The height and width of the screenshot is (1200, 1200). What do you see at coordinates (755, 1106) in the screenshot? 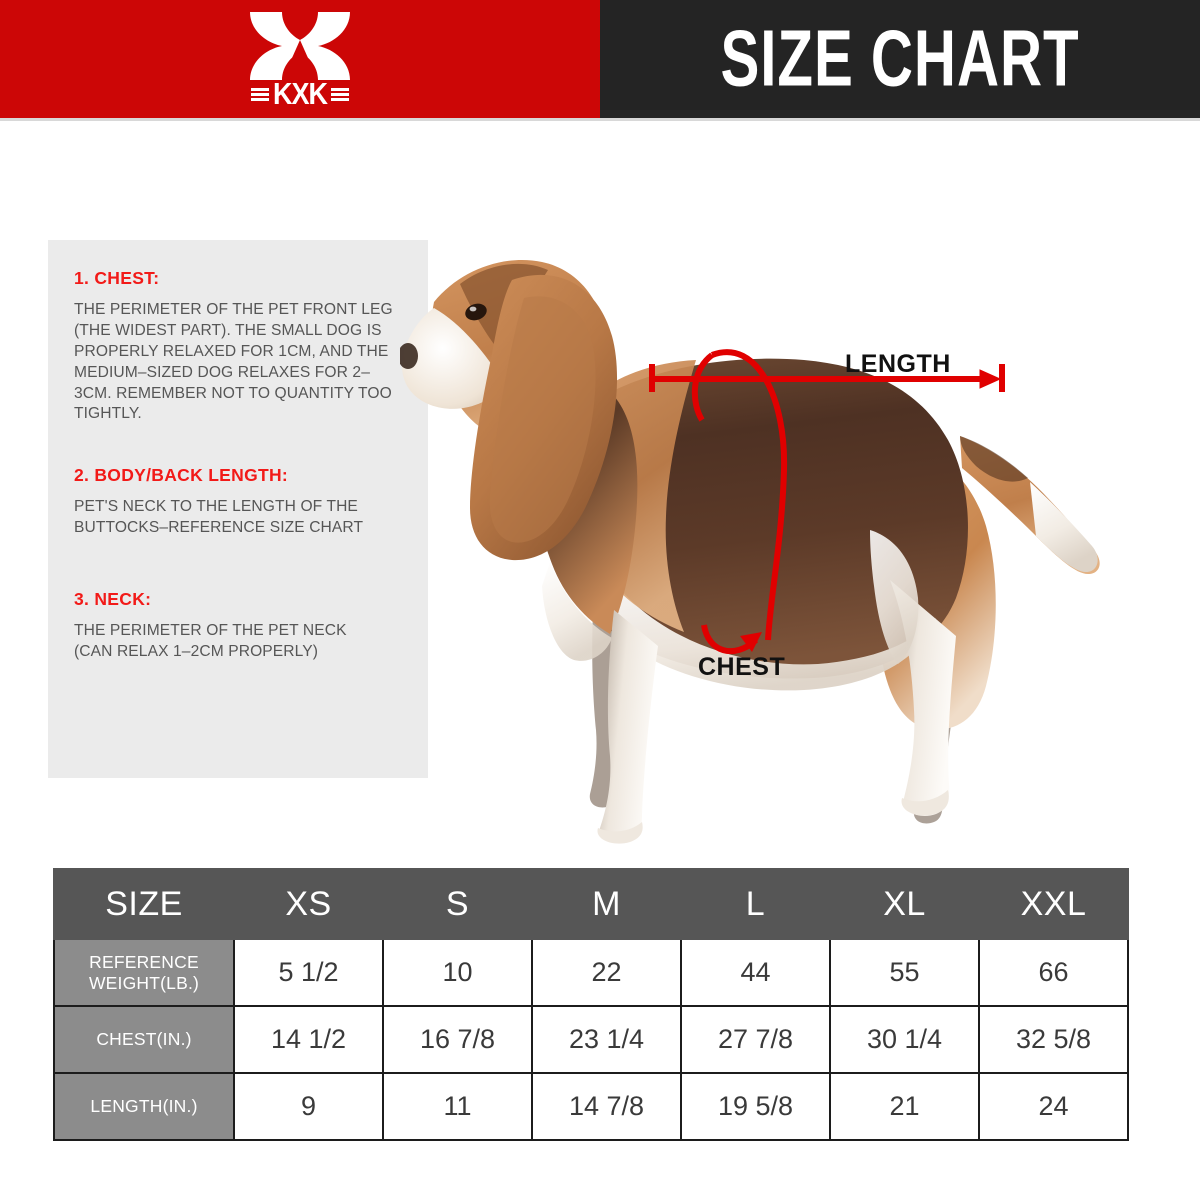
I see `cell-length-l: 19 5/8` at bounding box center [755, 1106].